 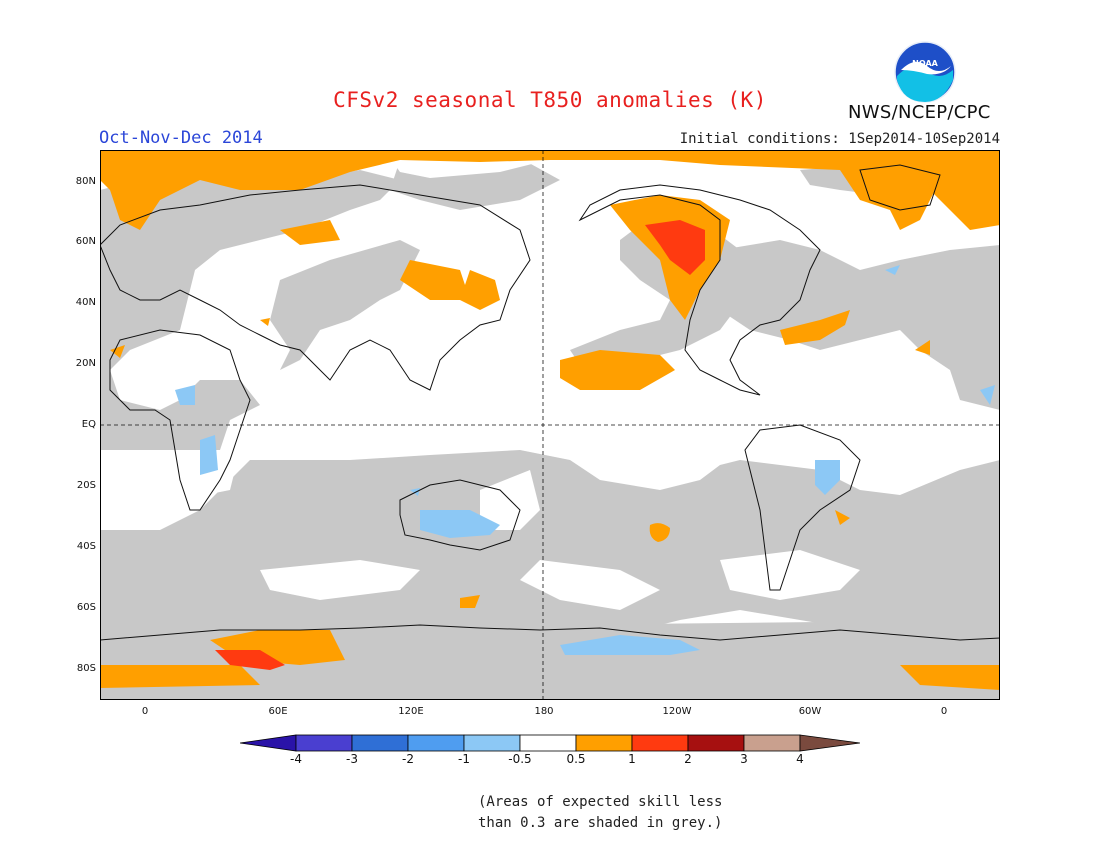 What do you see at coordinates (86, 607) in the screenshot?
I see `lat-label-60s: 60S` at bounding box center [86, 607].